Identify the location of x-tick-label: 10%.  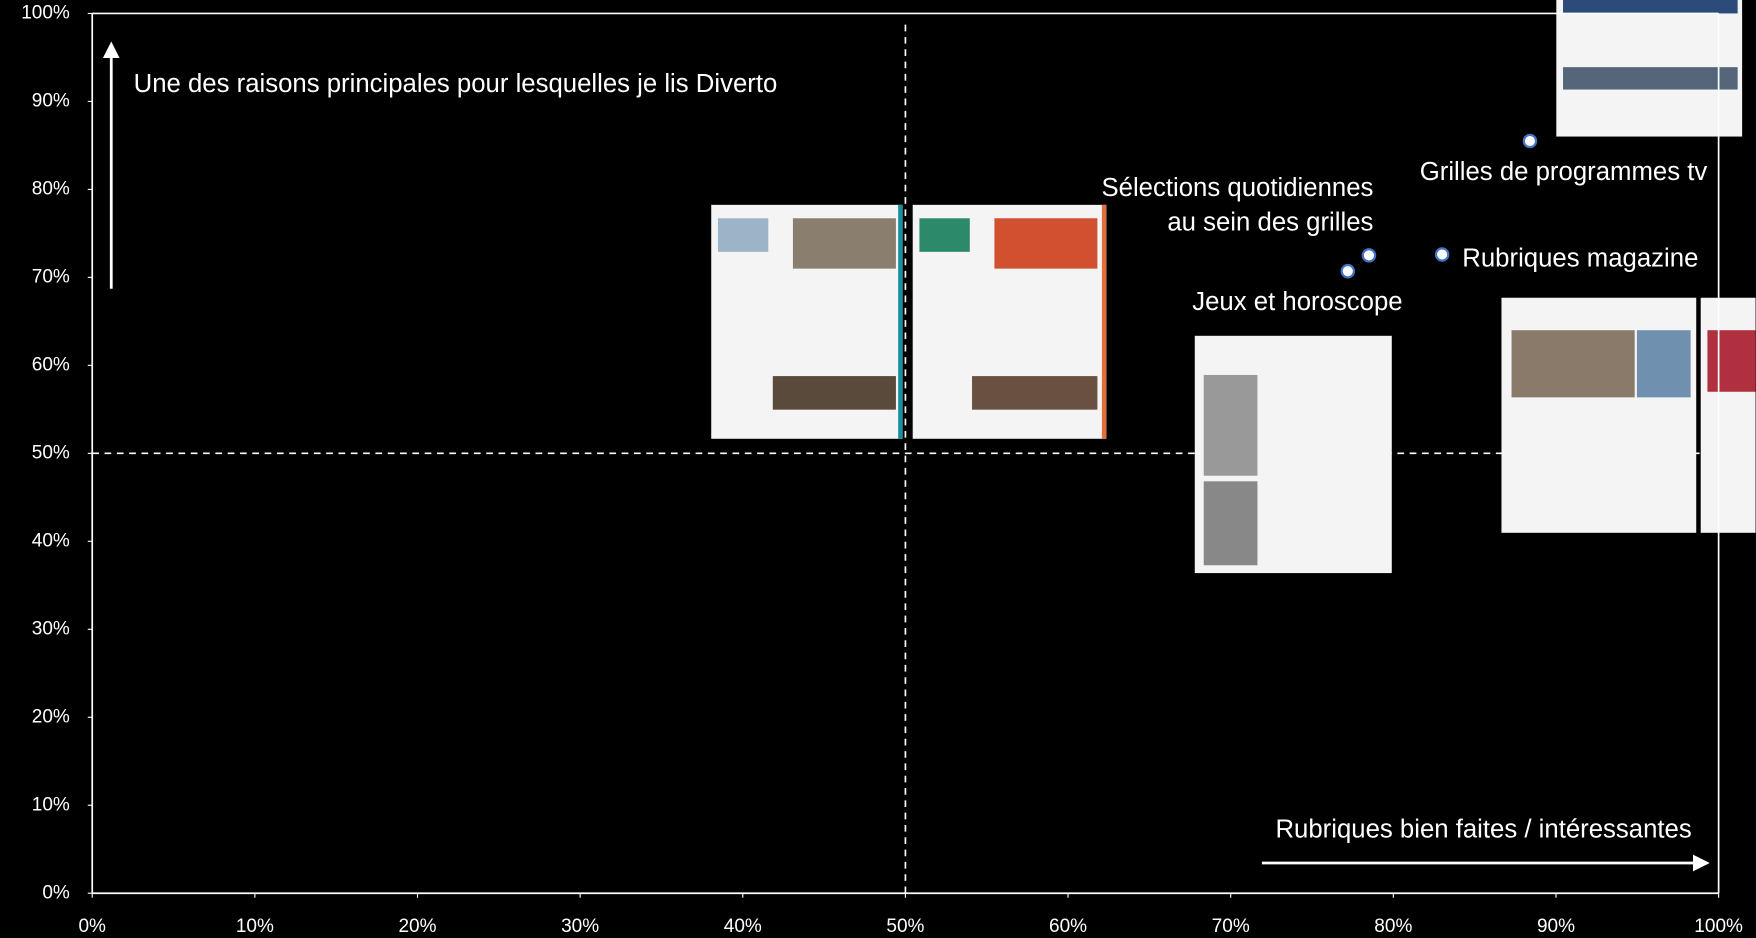
(255, 926).